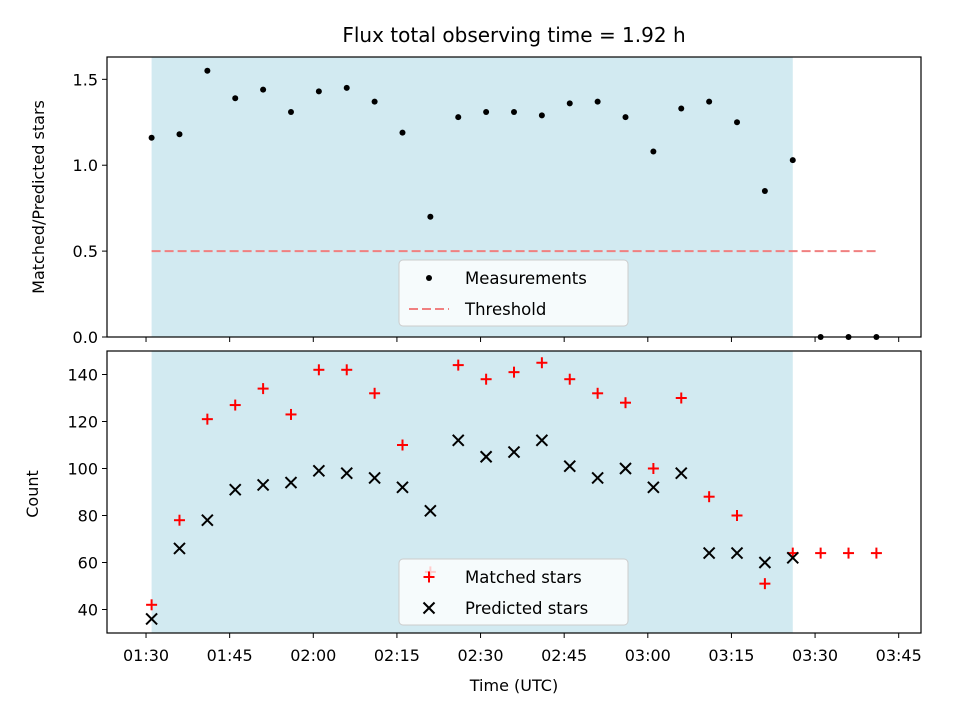 The image size is (960, 720). I want to click on x-tick-label: 02:00, so click(313, 655).